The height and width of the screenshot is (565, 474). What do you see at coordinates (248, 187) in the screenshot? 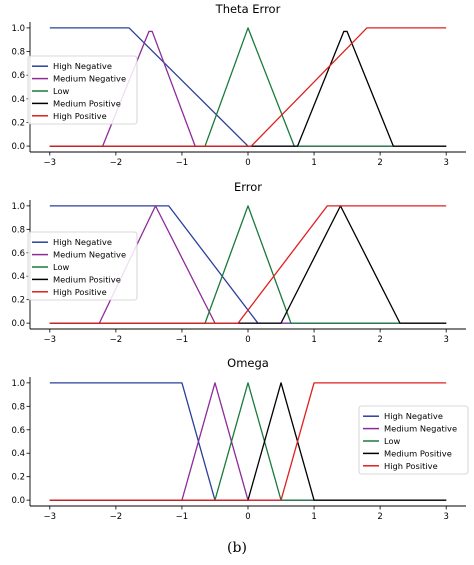
I see `chart-title: Error` at bounding box center [248, 187].